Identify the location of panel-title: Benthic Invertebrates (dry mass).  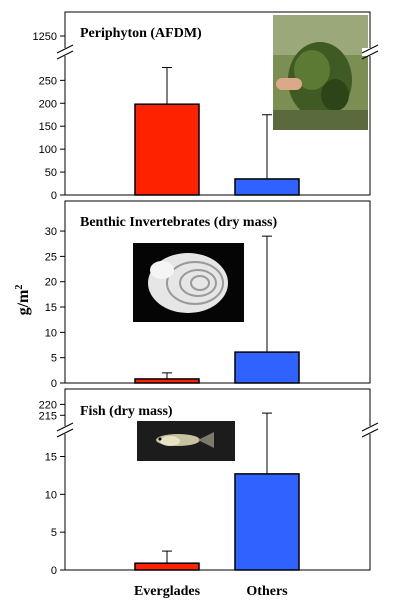
(178, 222).